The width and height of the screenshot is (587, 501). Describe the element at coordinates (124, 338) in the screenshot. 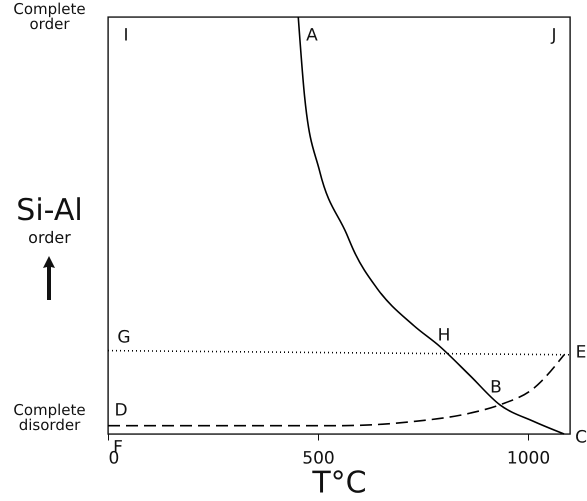

I see `annotation: G` at that location.